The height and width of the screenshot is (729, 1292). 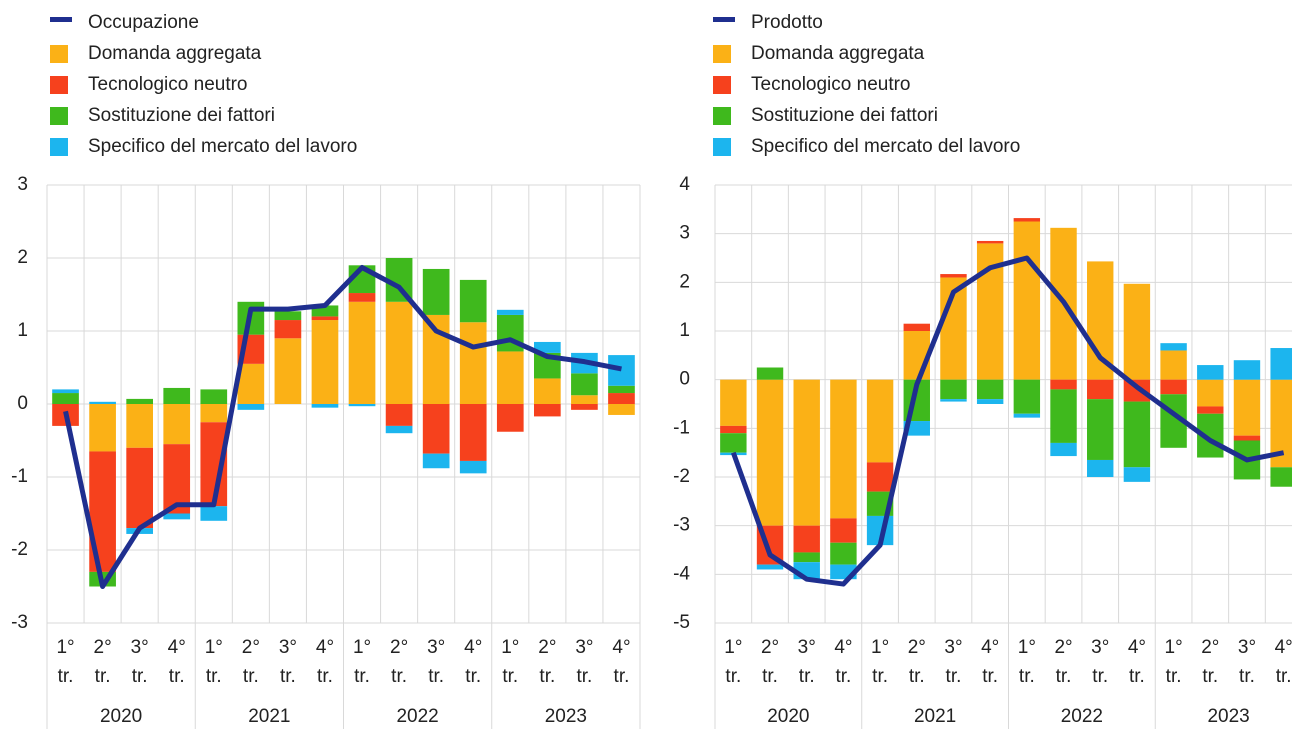 What do you see at coordinates (22, 184) in the screenshot?
I see `y-tick-label: 3` at bounding box center [22, 184].